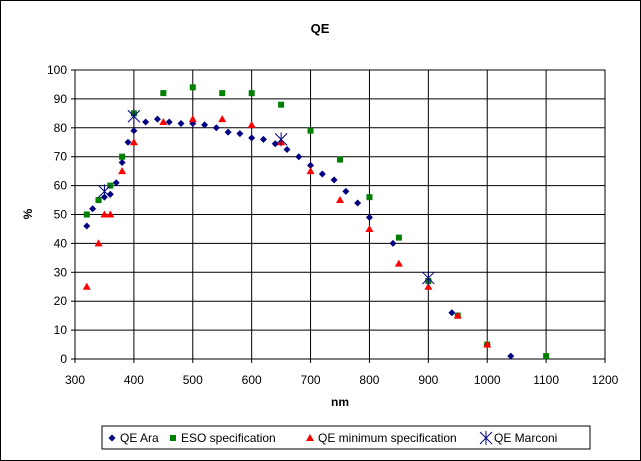 This screenshot has height=461, width=641. Describe the element at coordinates (139, 438) in the screenshot. I see `legend-label: QE Ara` at that location.